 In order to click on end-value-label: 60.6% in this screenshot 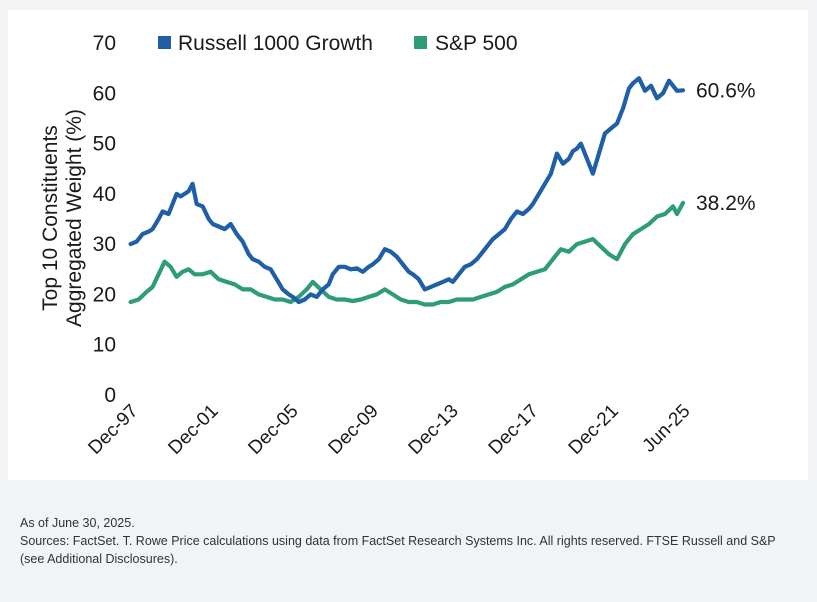, I will do `click(726, 90)`.